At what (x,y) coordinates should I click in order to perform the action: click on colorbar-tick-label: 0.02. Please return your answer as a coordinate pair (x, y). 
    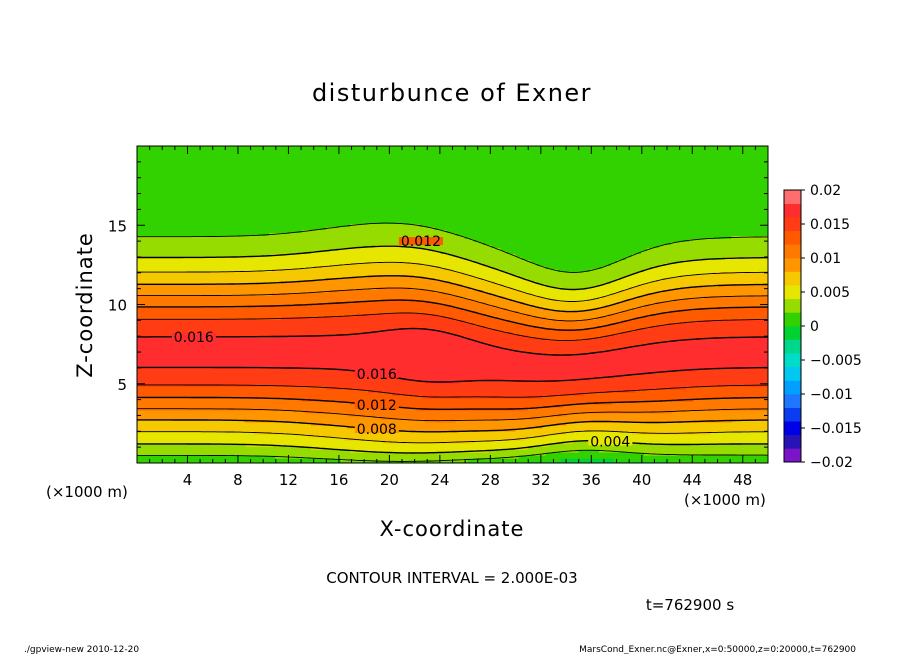
    Looking at the image, I should click on (825, 191).